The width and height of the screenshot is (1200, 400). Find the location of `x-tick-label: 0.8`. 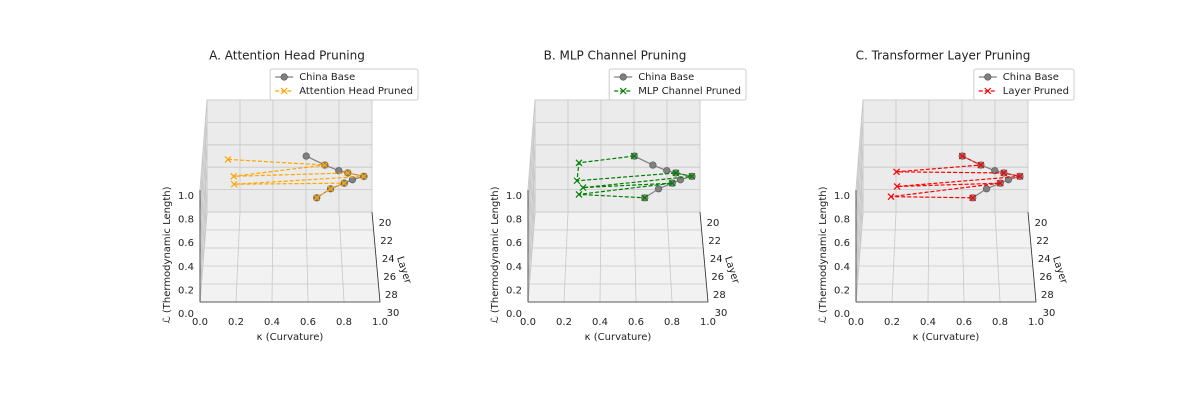

x-tick-label: 0.8 is located at coordinates (344, 322).